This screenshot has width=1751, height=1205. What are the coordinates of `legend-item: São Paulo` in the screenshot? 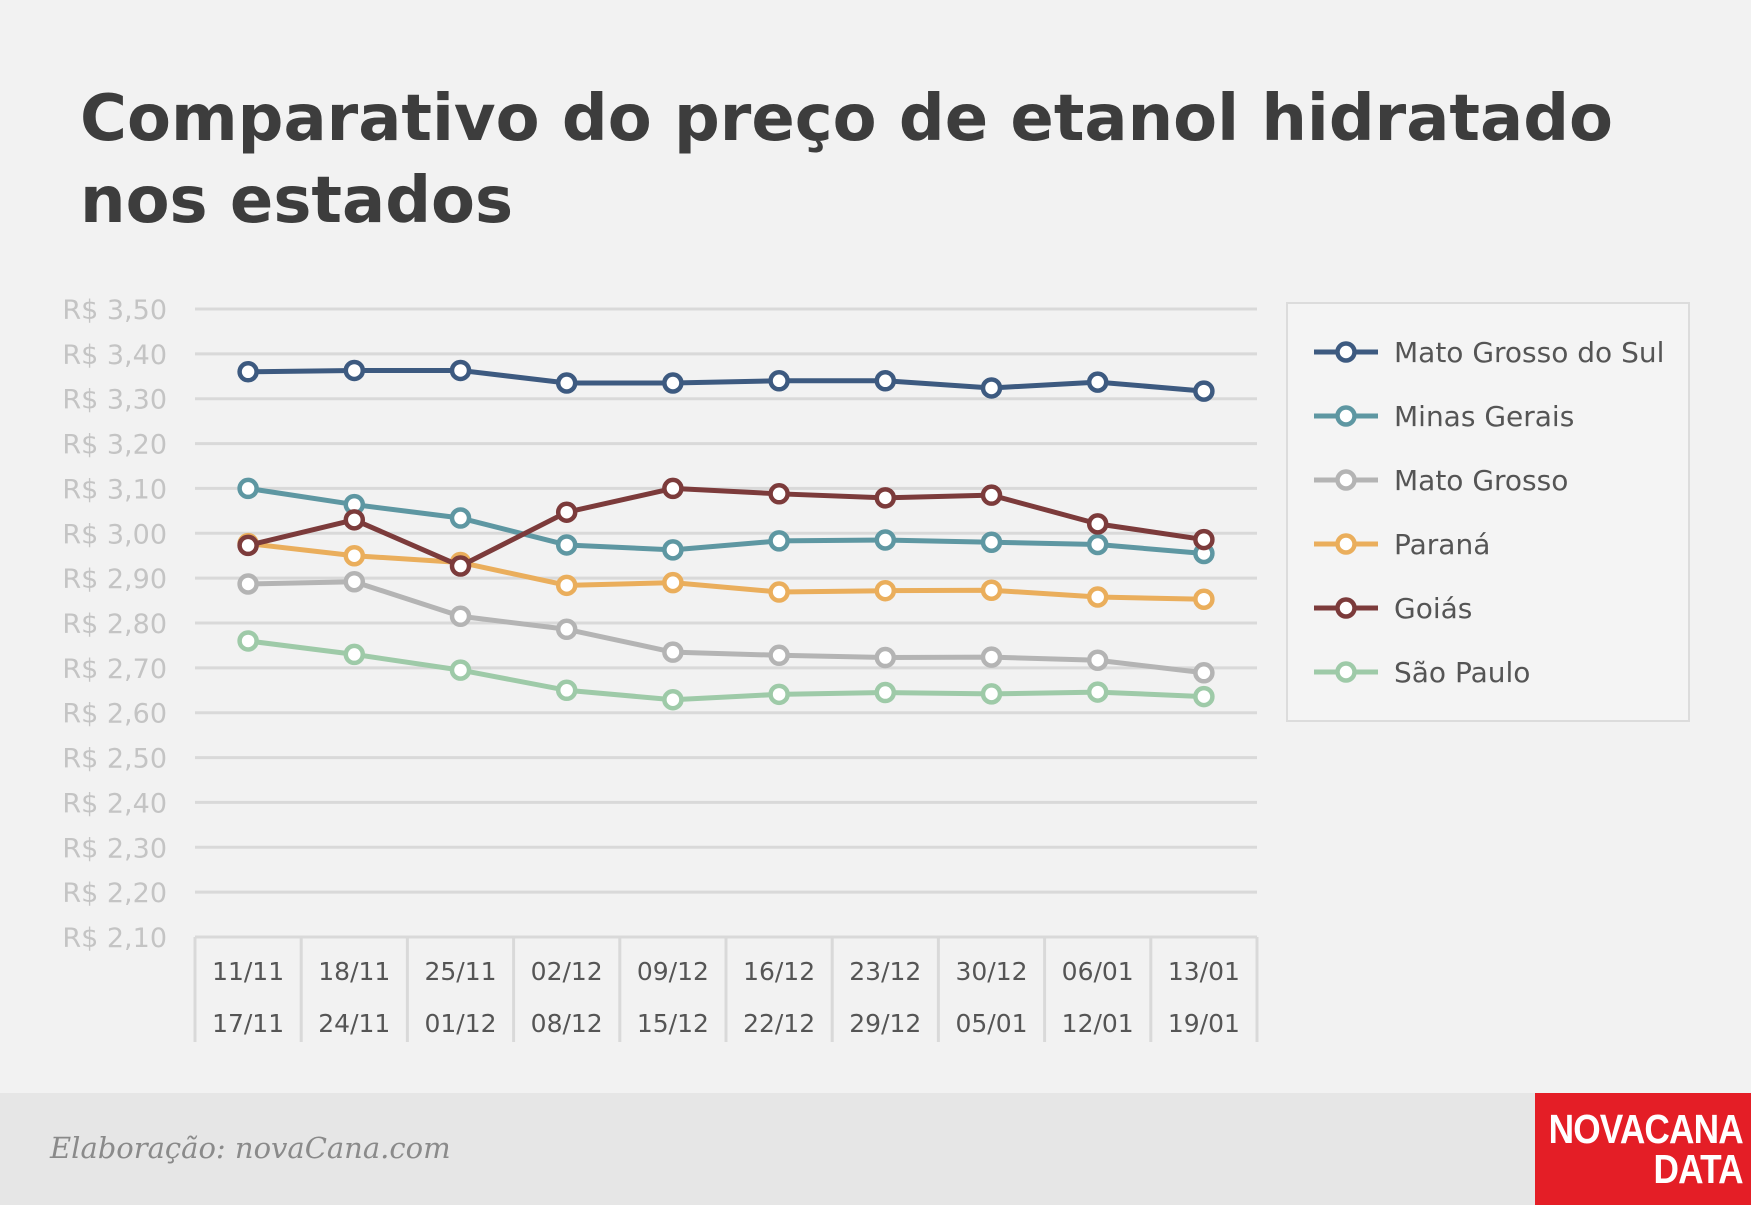 It's located at (1421, 672).